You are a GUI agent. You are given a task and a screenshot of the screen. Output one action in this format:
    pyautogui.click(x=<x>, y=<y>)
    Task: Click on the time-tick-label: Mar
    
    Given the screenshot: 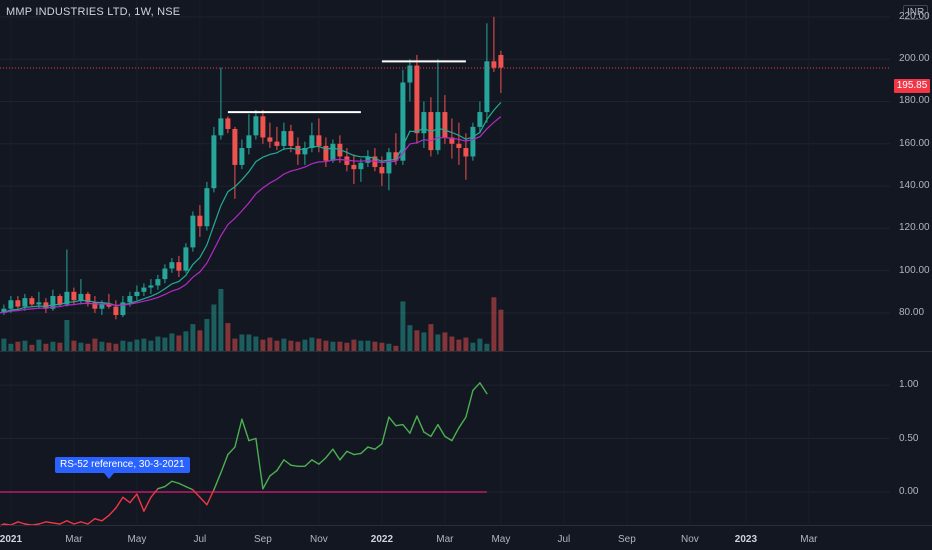 What is the action you would take?
    pyautogui.click(x=445, y=539)
    